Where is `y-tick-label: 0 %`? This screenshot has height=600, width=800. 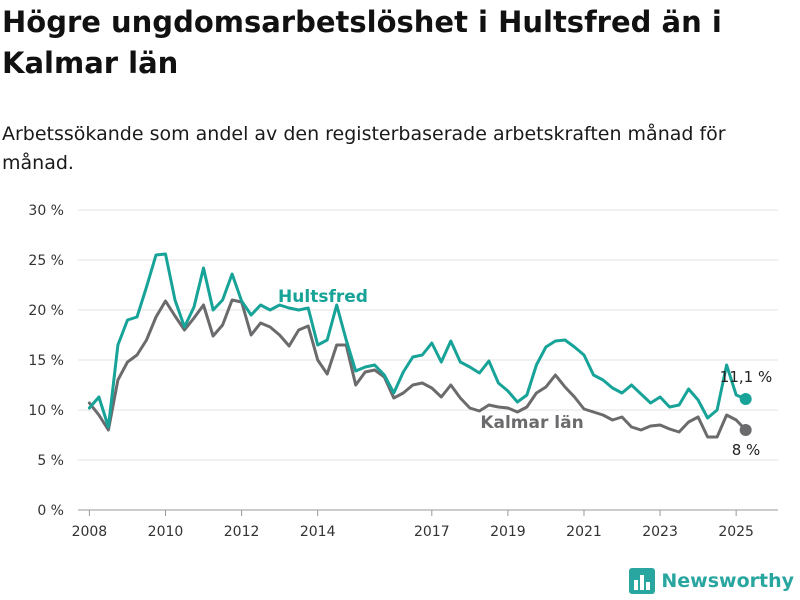
y-tick-label: 0 % is located at coordinates (50, 511).